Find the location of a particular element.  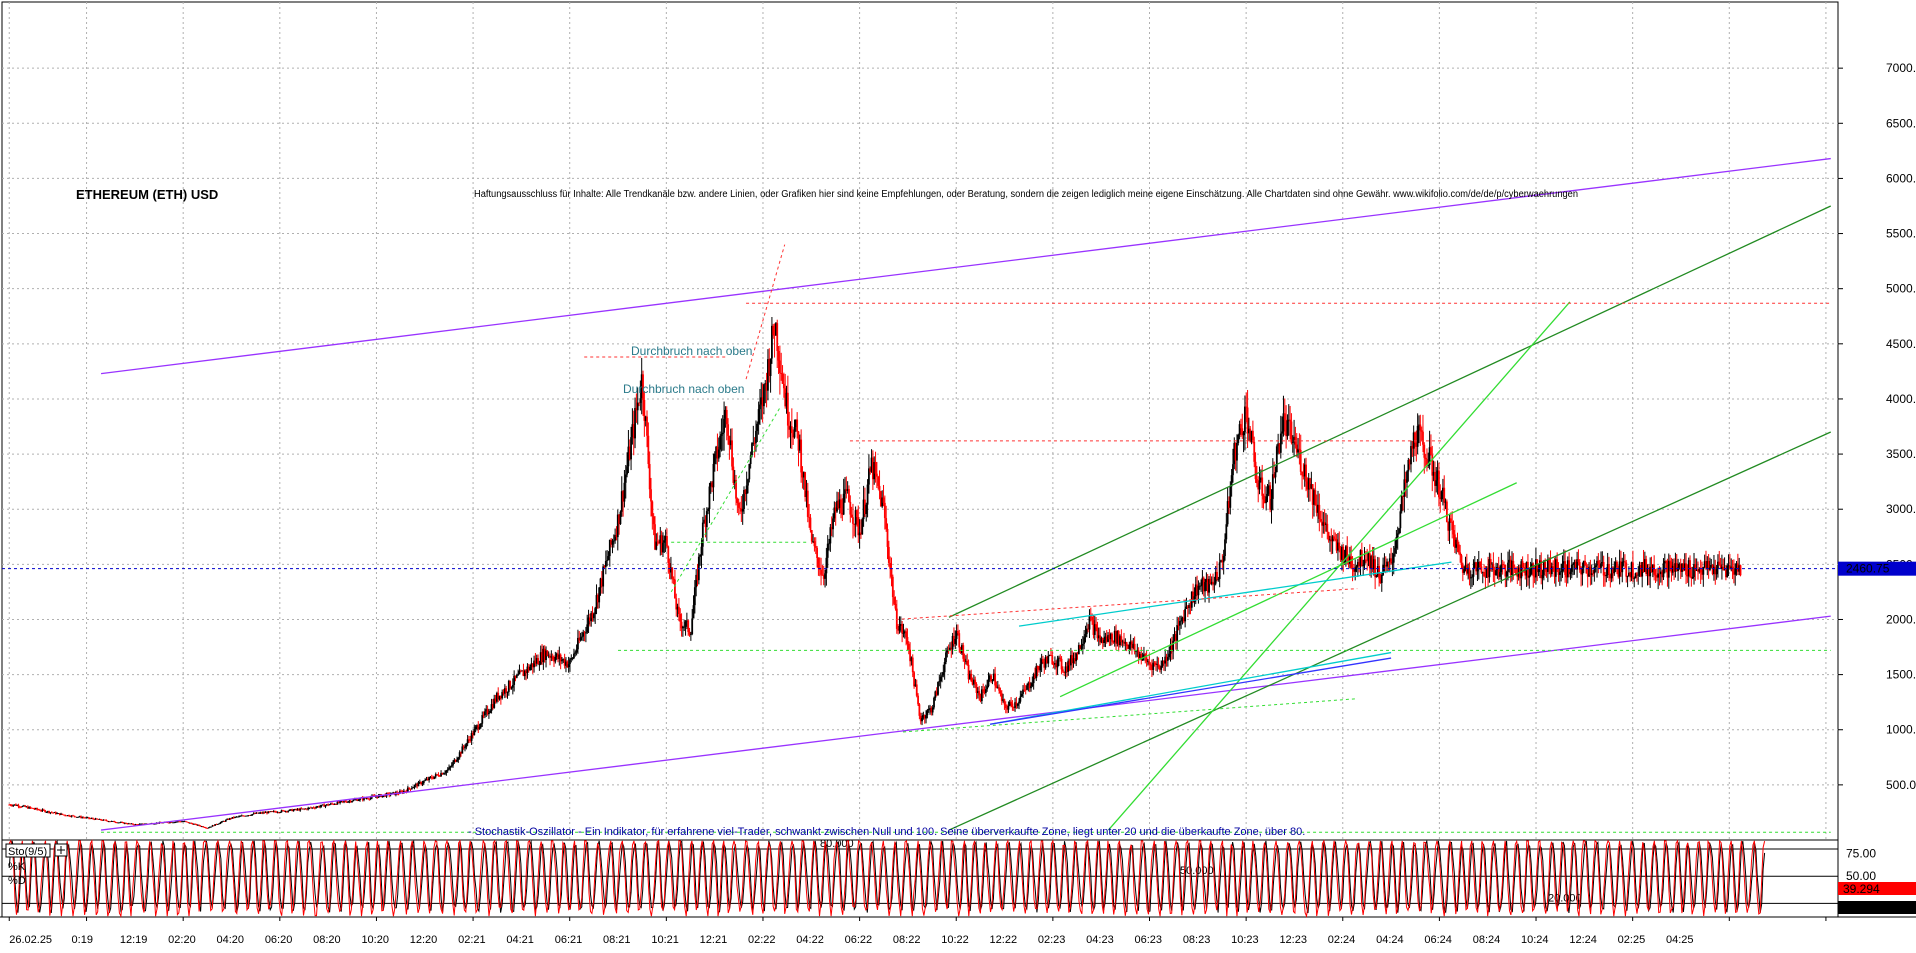

x-tick-label: 04:20 is located at coordinates (231, 940).